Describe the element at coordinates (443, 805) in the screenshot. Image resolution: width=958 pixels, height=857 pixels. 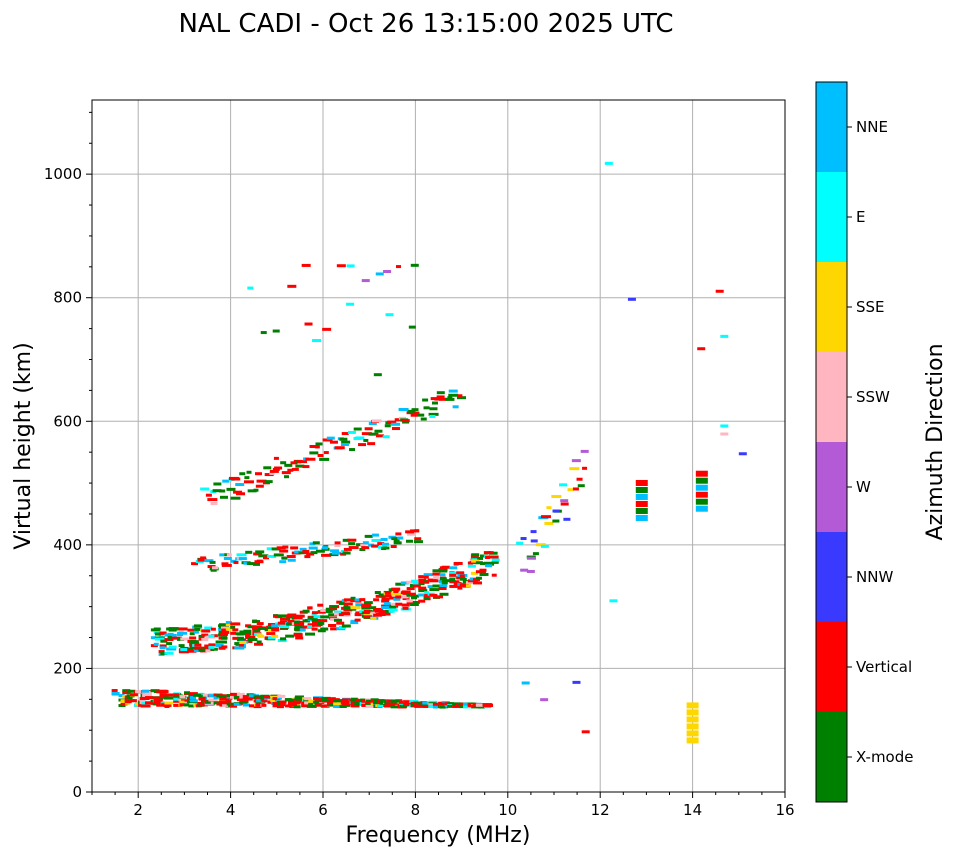
I see `x-axis: 2 4 6 8 10 12 14 16` at that location.